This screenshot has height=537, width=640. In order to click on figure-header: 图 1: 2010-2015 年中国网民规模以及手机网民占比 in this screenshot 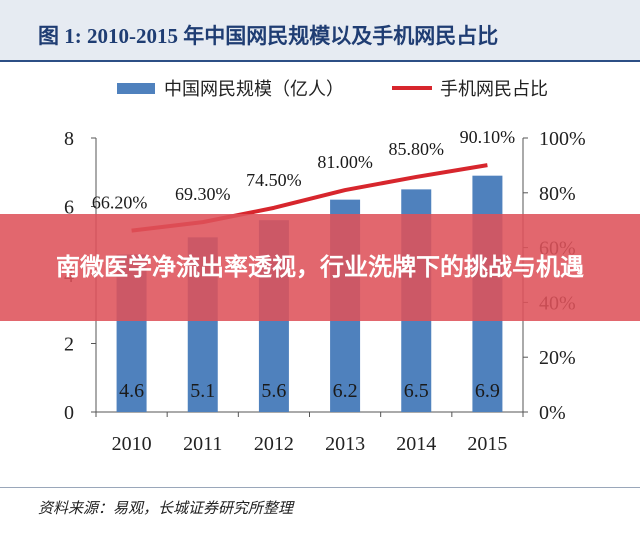, I will do `click(320, 31)`.